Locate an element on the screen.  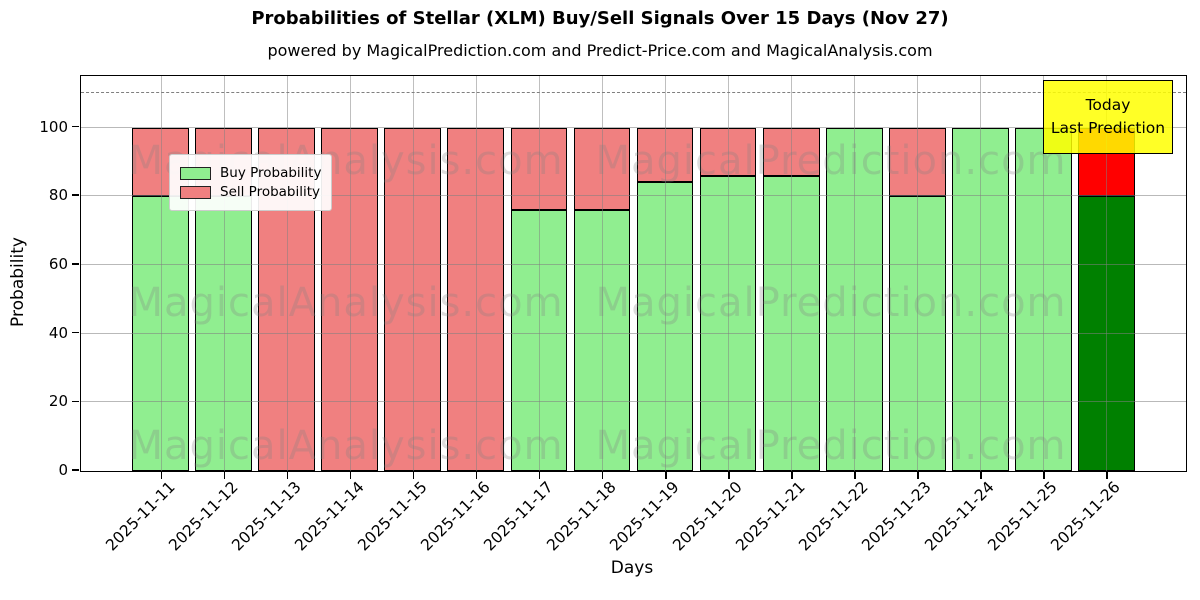
today-annotation: Today Last Prediction is located at coordinates (1108, 117).